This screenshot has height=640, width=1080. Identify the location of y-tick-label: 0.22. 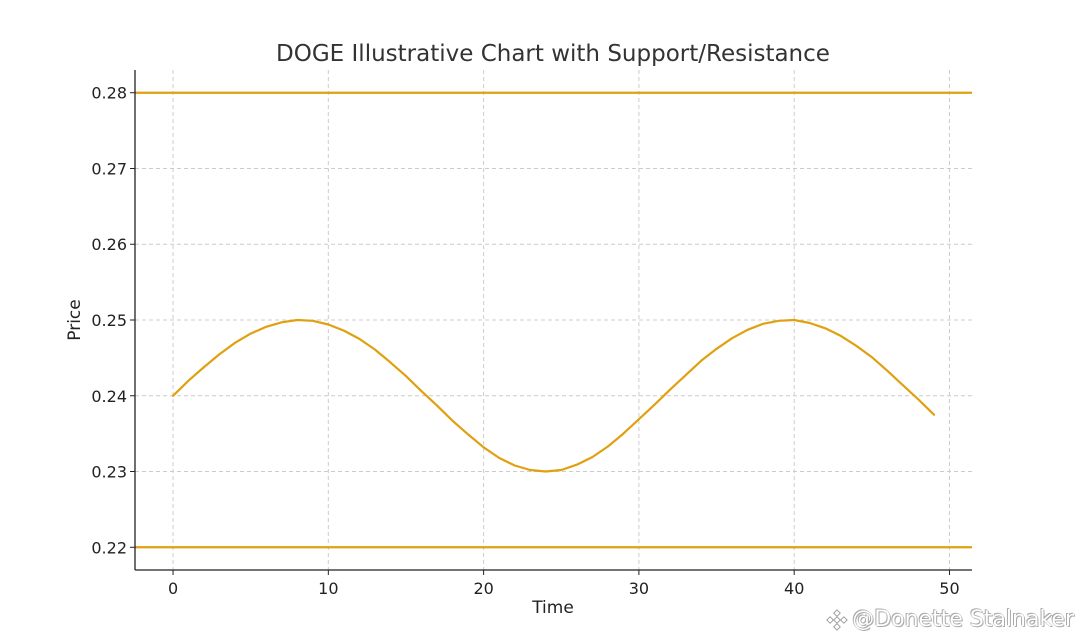
(109, 547).